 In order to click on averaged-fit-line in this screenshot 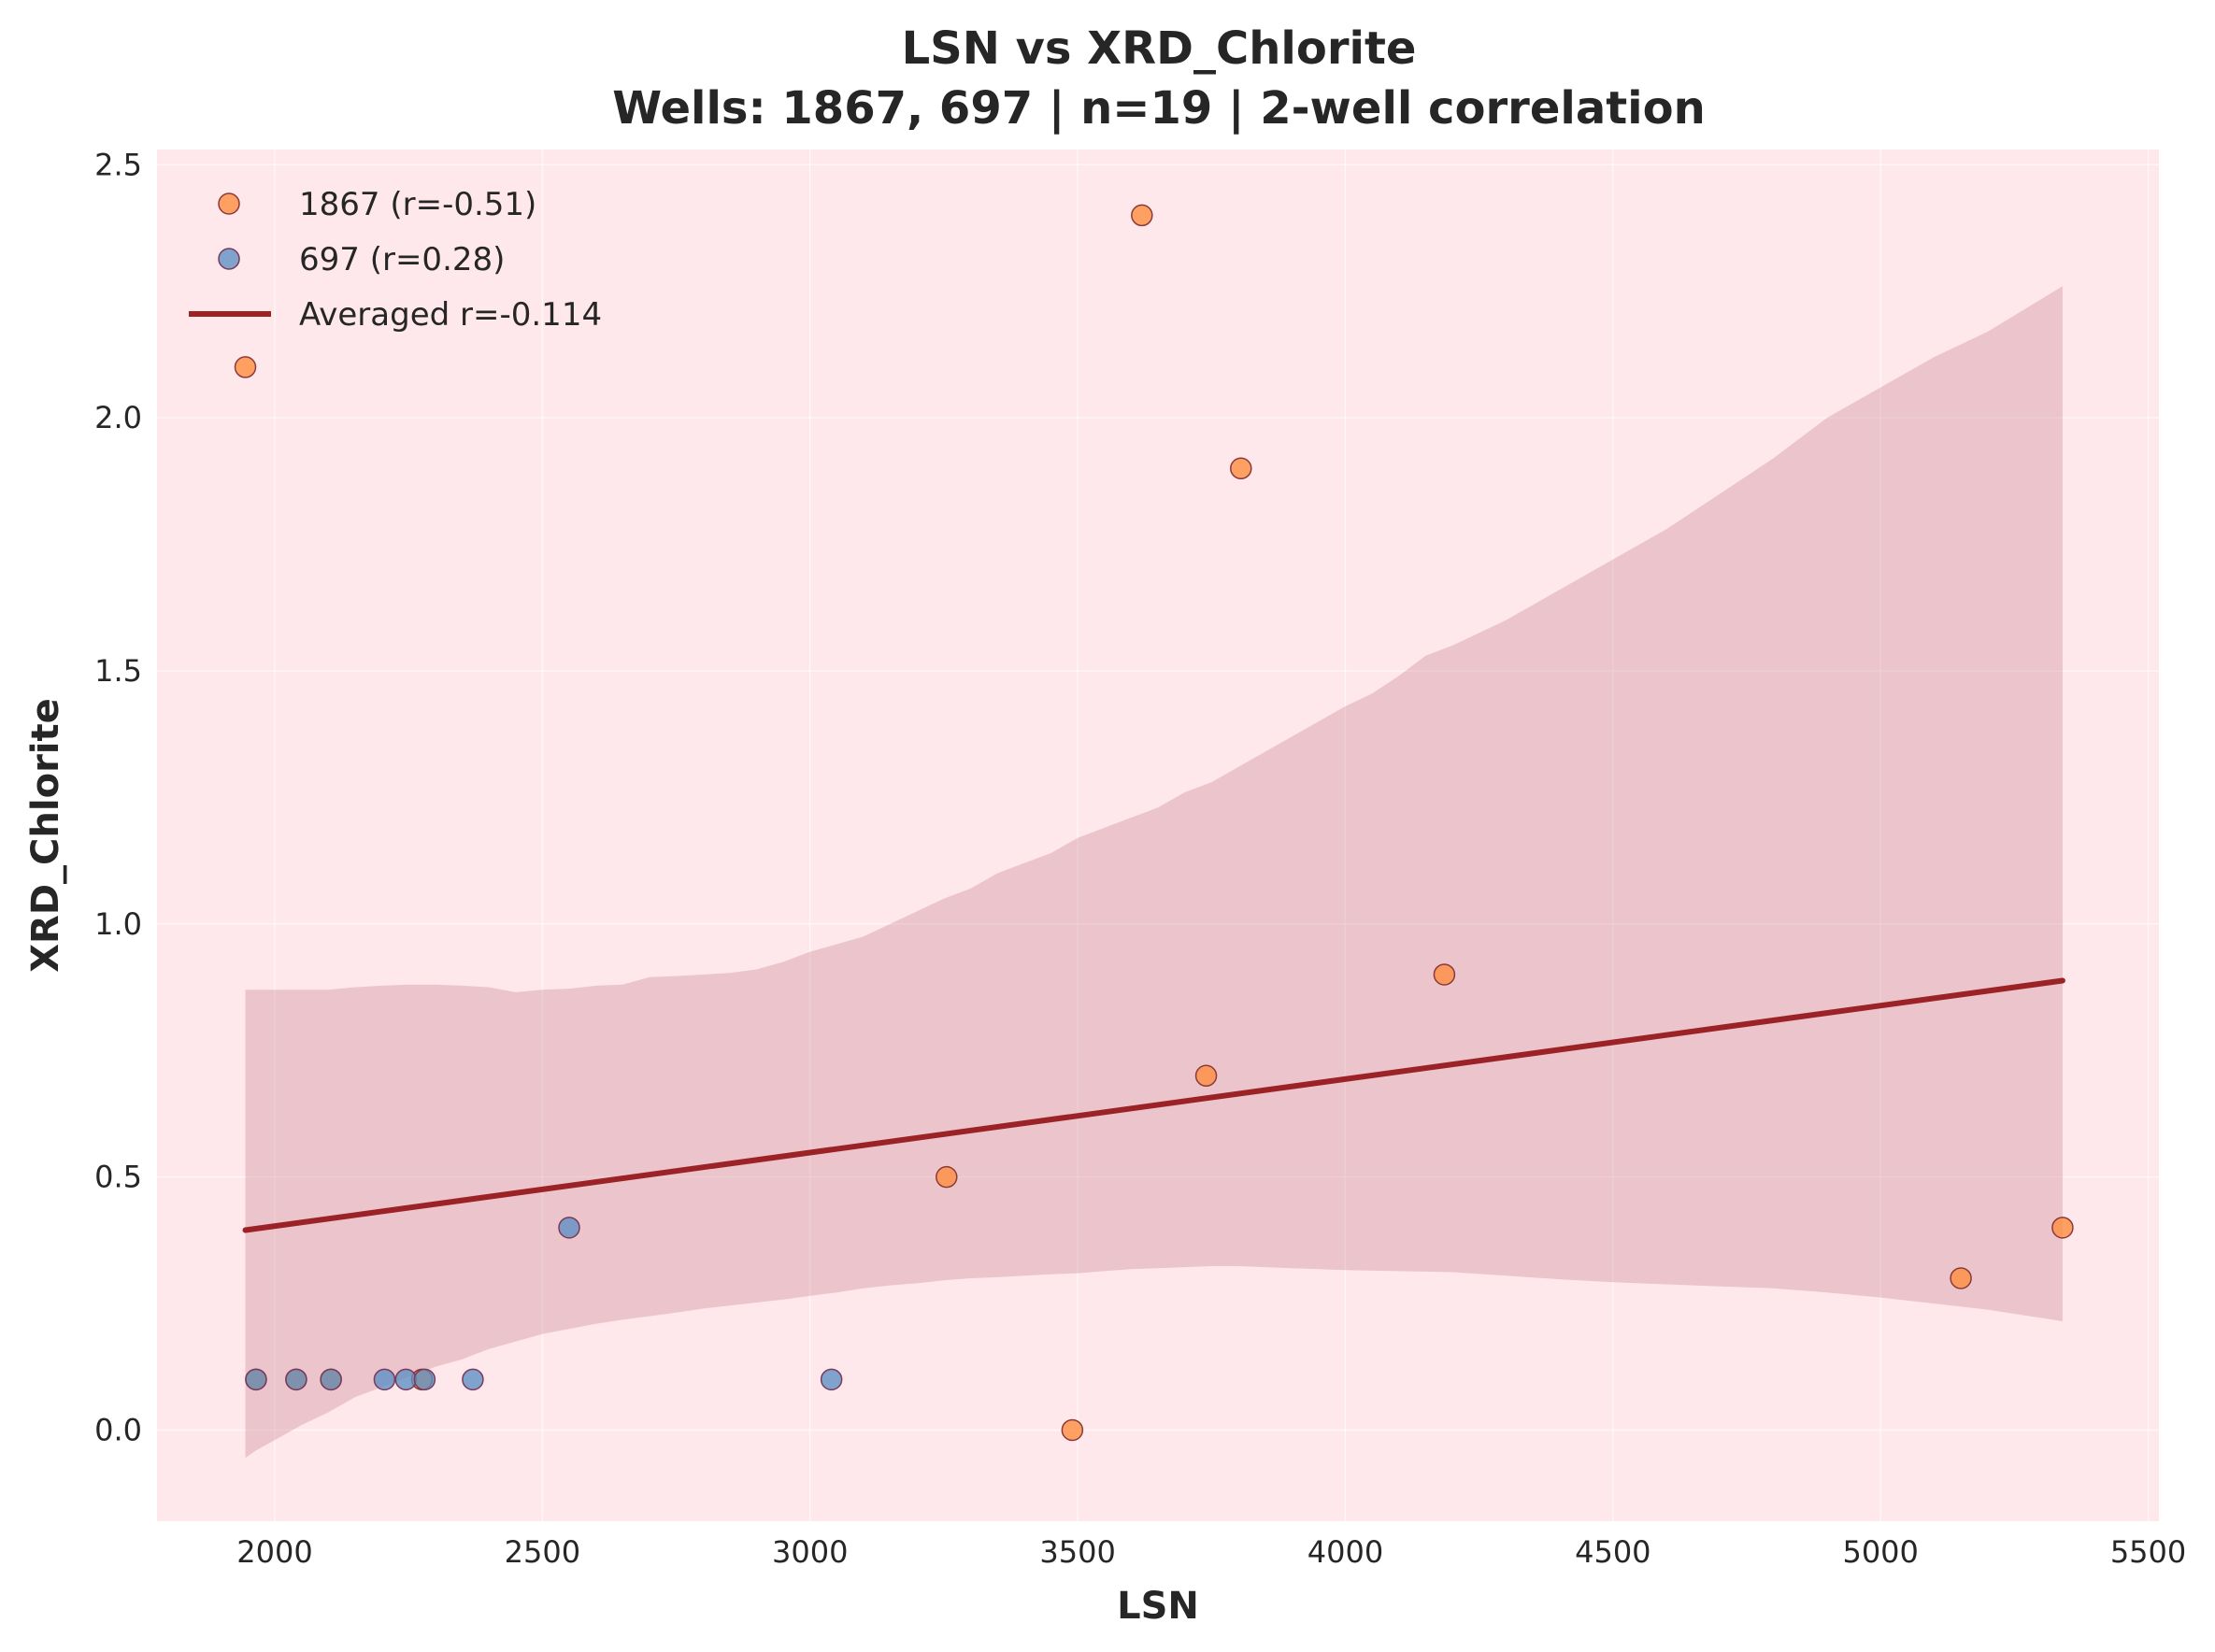, I will do `click(1153, 1105)`.